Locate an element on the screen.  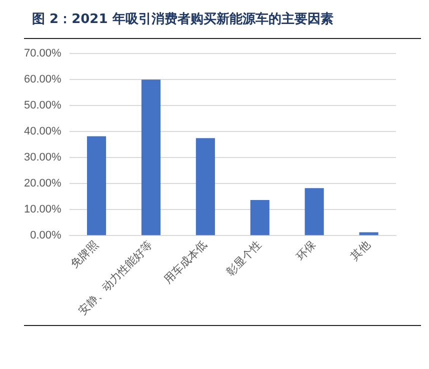
x-tick-label: 彰显个性 is located at coordinates (244, 258).